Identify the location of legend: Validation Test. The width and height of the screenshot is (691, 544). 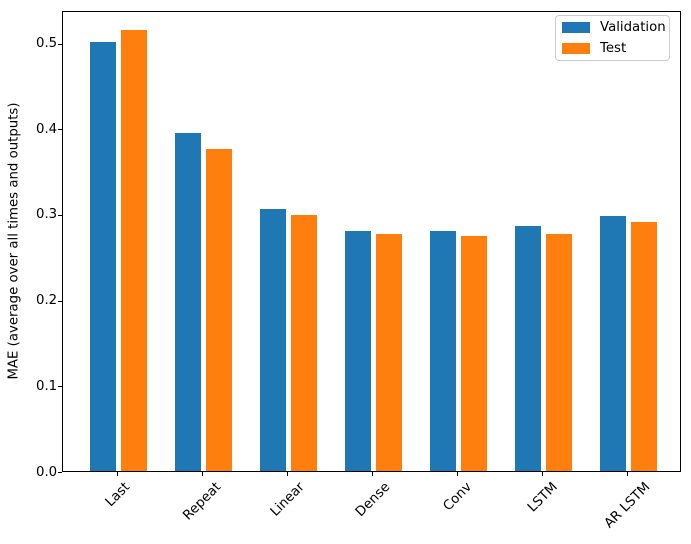
(612, 38).